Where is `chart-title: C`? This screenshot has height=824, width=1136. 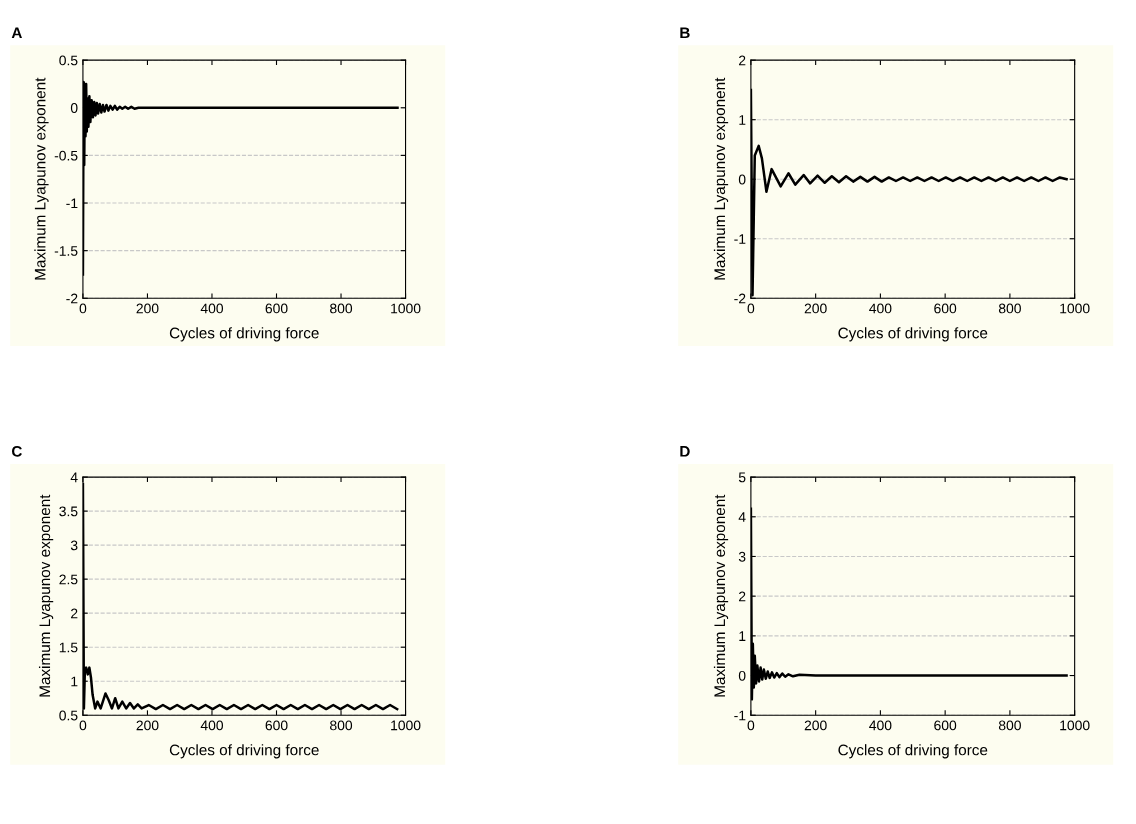
chart-title: C is located at coordinates (16, 451).